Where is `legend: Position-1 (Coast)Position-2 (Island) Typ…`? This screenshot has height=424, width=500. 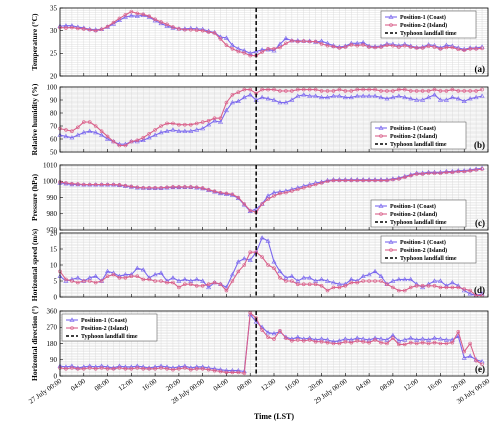
legend: Position-1 (Coast)Position-2 (Island) Typ… is located at coordinates (418, 135).